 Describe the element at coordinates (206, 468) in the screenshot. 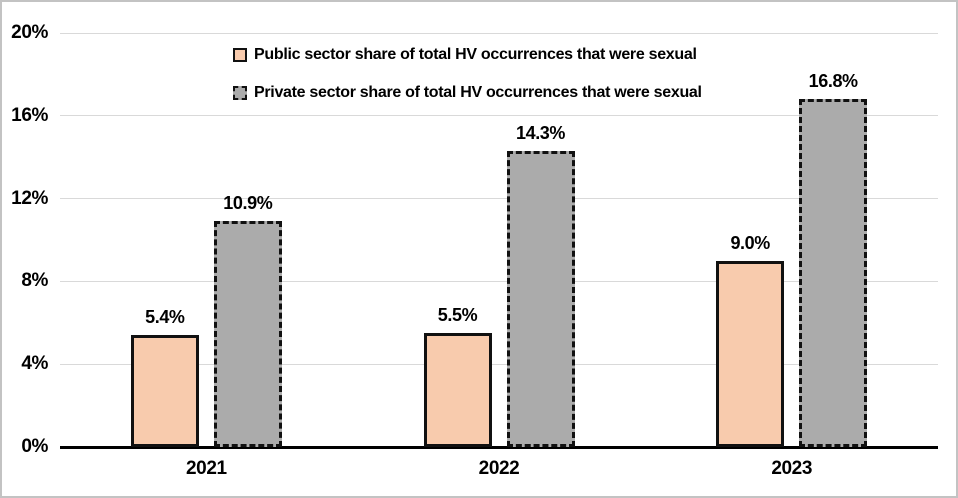

I see `x-tick-label: 2021` at that location.